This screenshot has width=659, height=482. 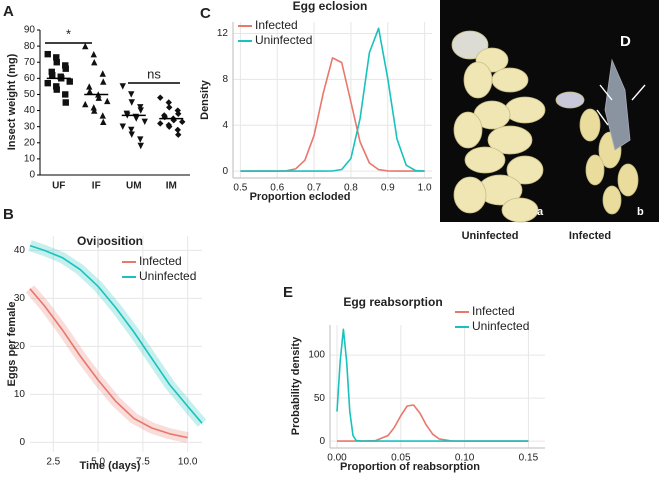 What do you see at coordinates (337, 458) in the screenshot?
I see `x-tick-label: 0.00` at bounding box center [337, 458].